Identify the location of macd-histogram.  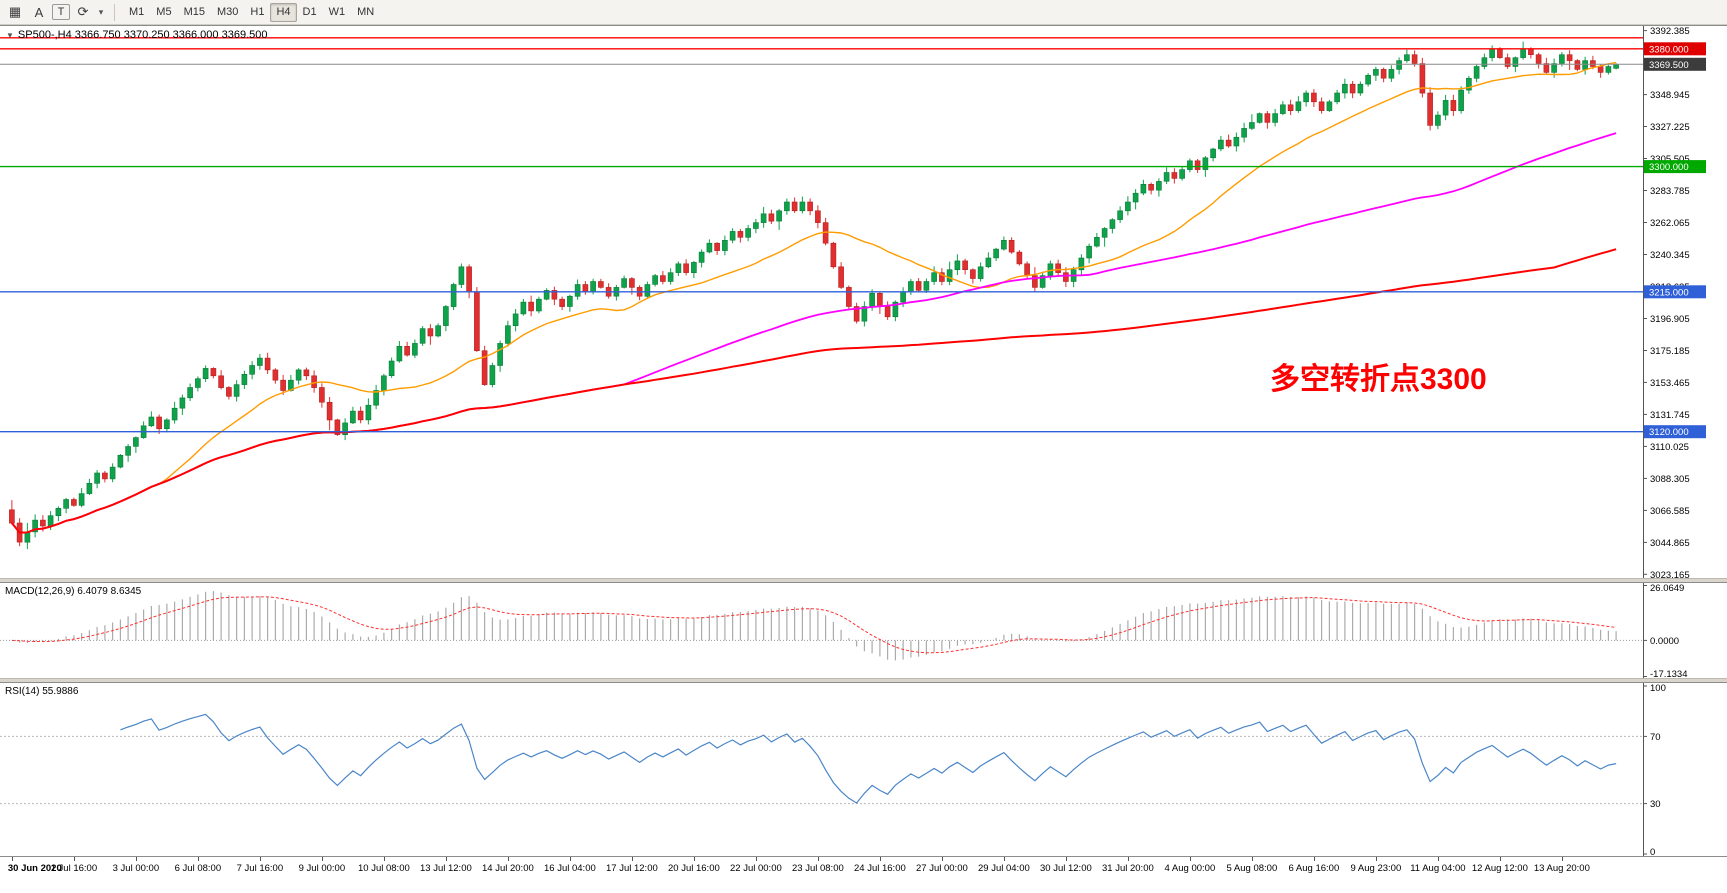
(818, 626).